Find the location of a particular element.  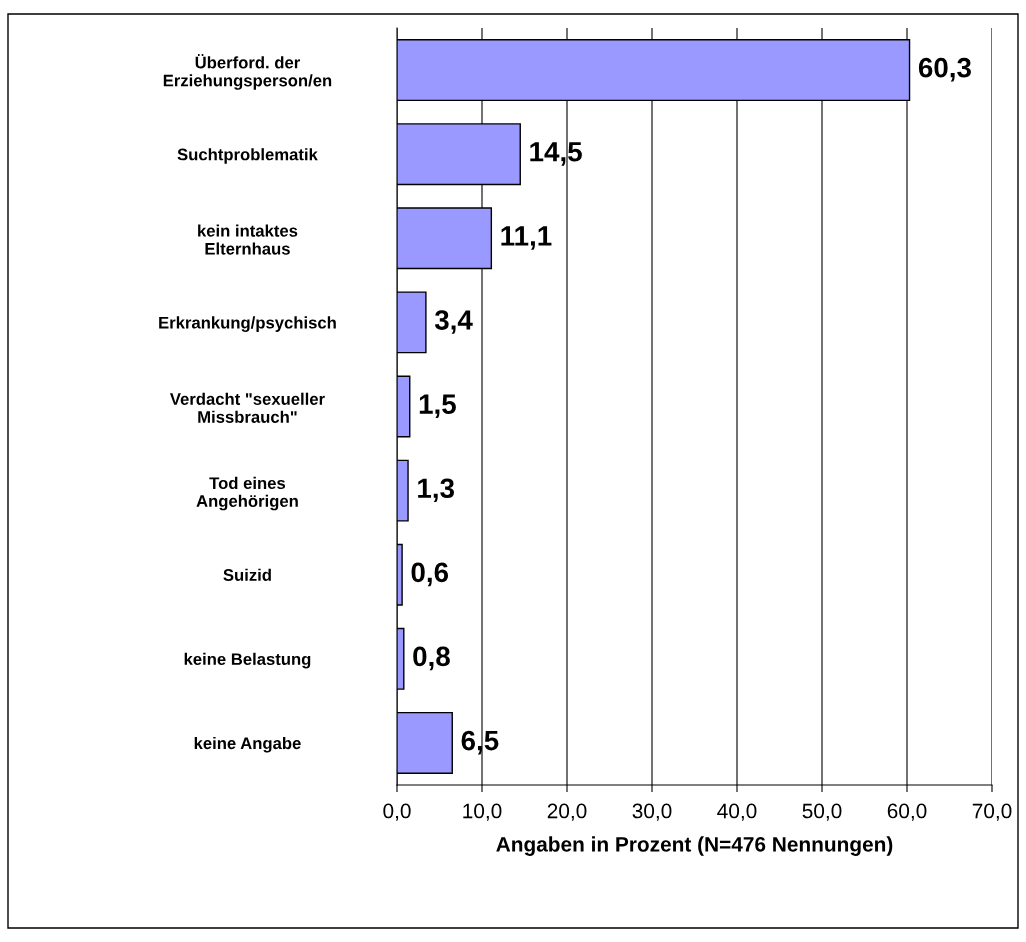

data-label: 11,1 is located at coordinates (526, 238).